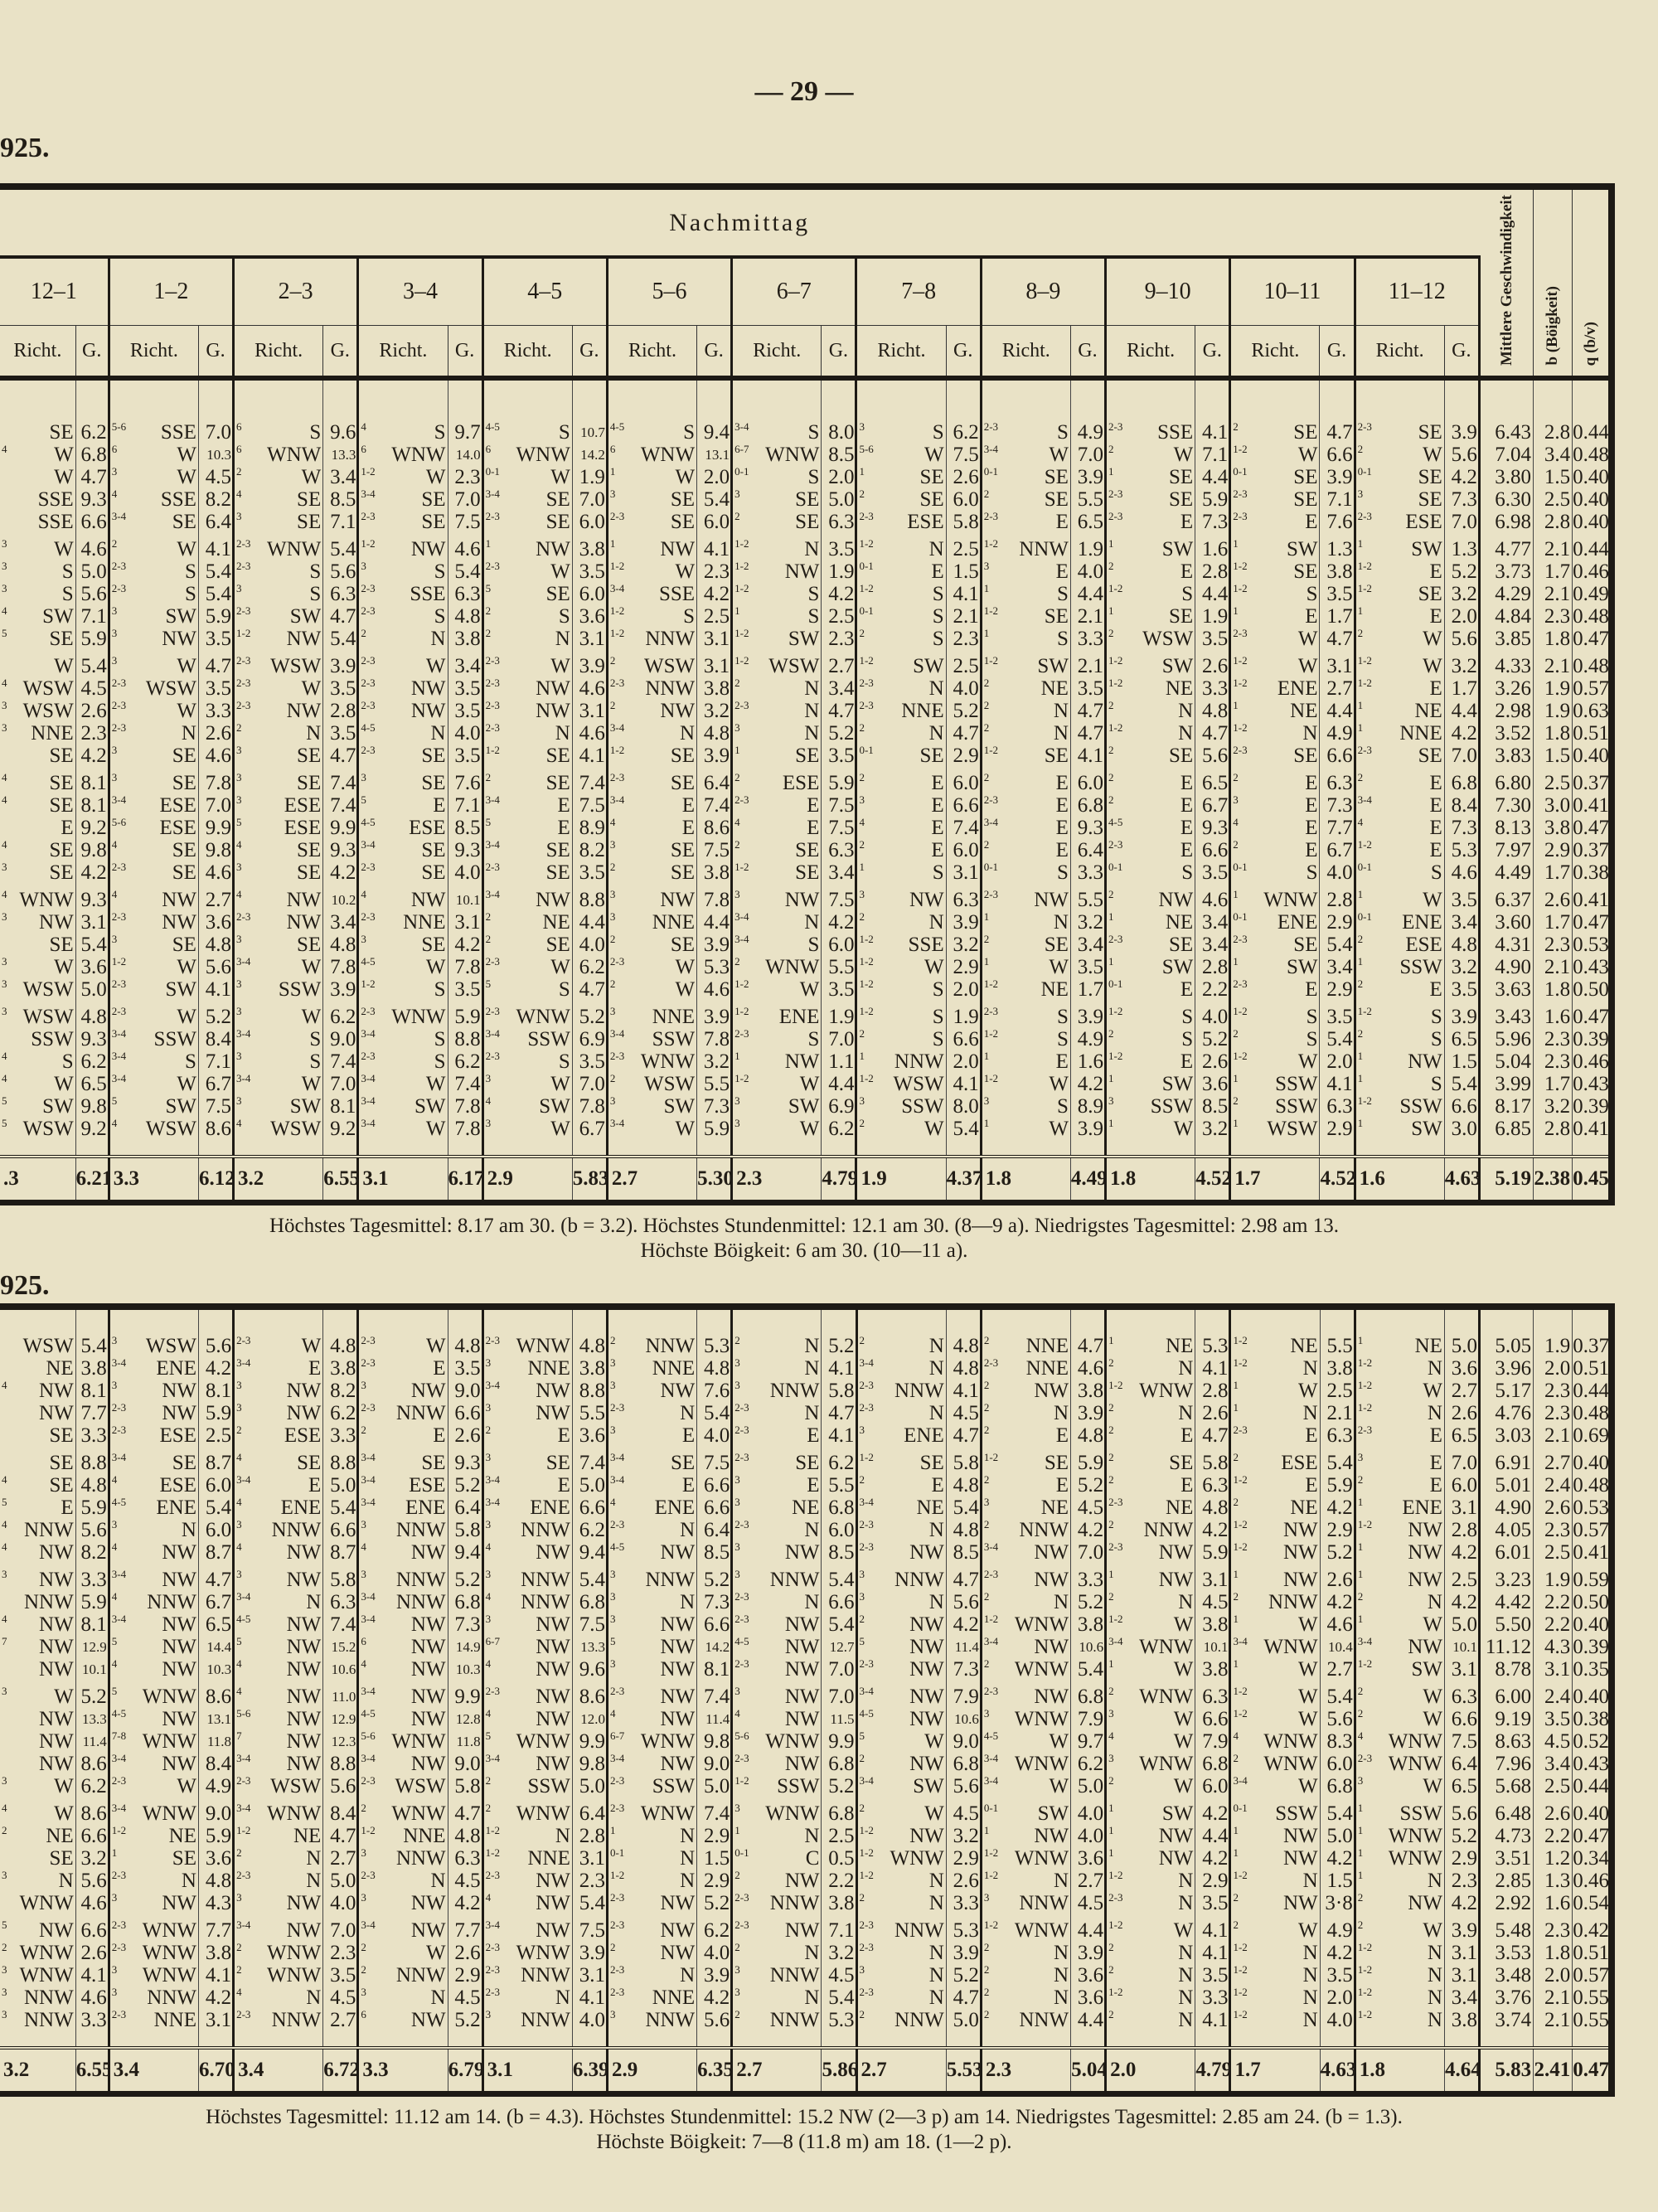  What do you see at coordinates (294, 1953) in the screenshot?
I see `wind-direction: WNW` at bounding box center [294, 1953].